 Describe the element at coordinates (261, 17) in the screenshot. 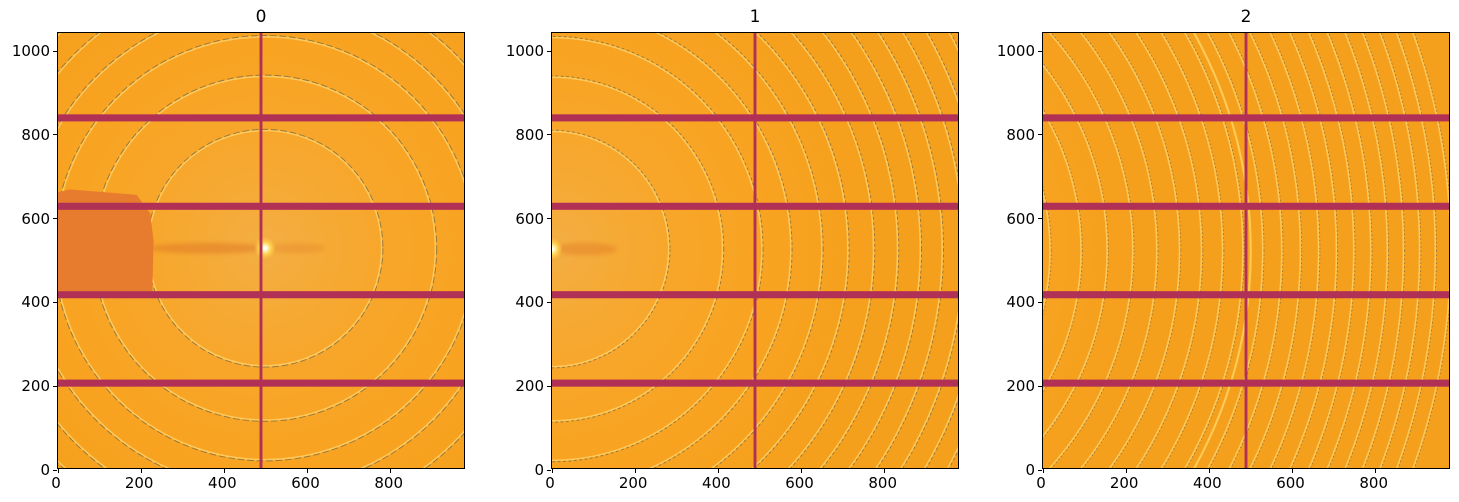

I see `subplot-0-title: 0` at that location.